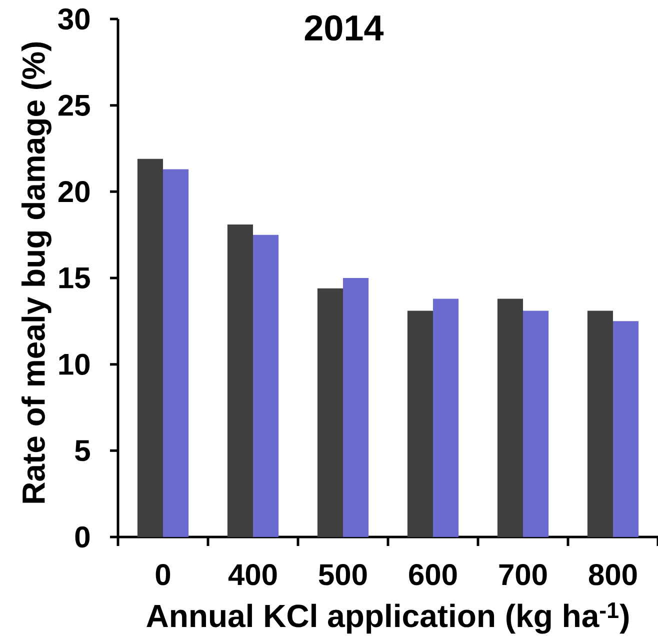 The height and width of the screenshot is (637, 658). Describe the element at coordinates (344, 28) in the screenshot. I see `chart-title: 2014` at that location.